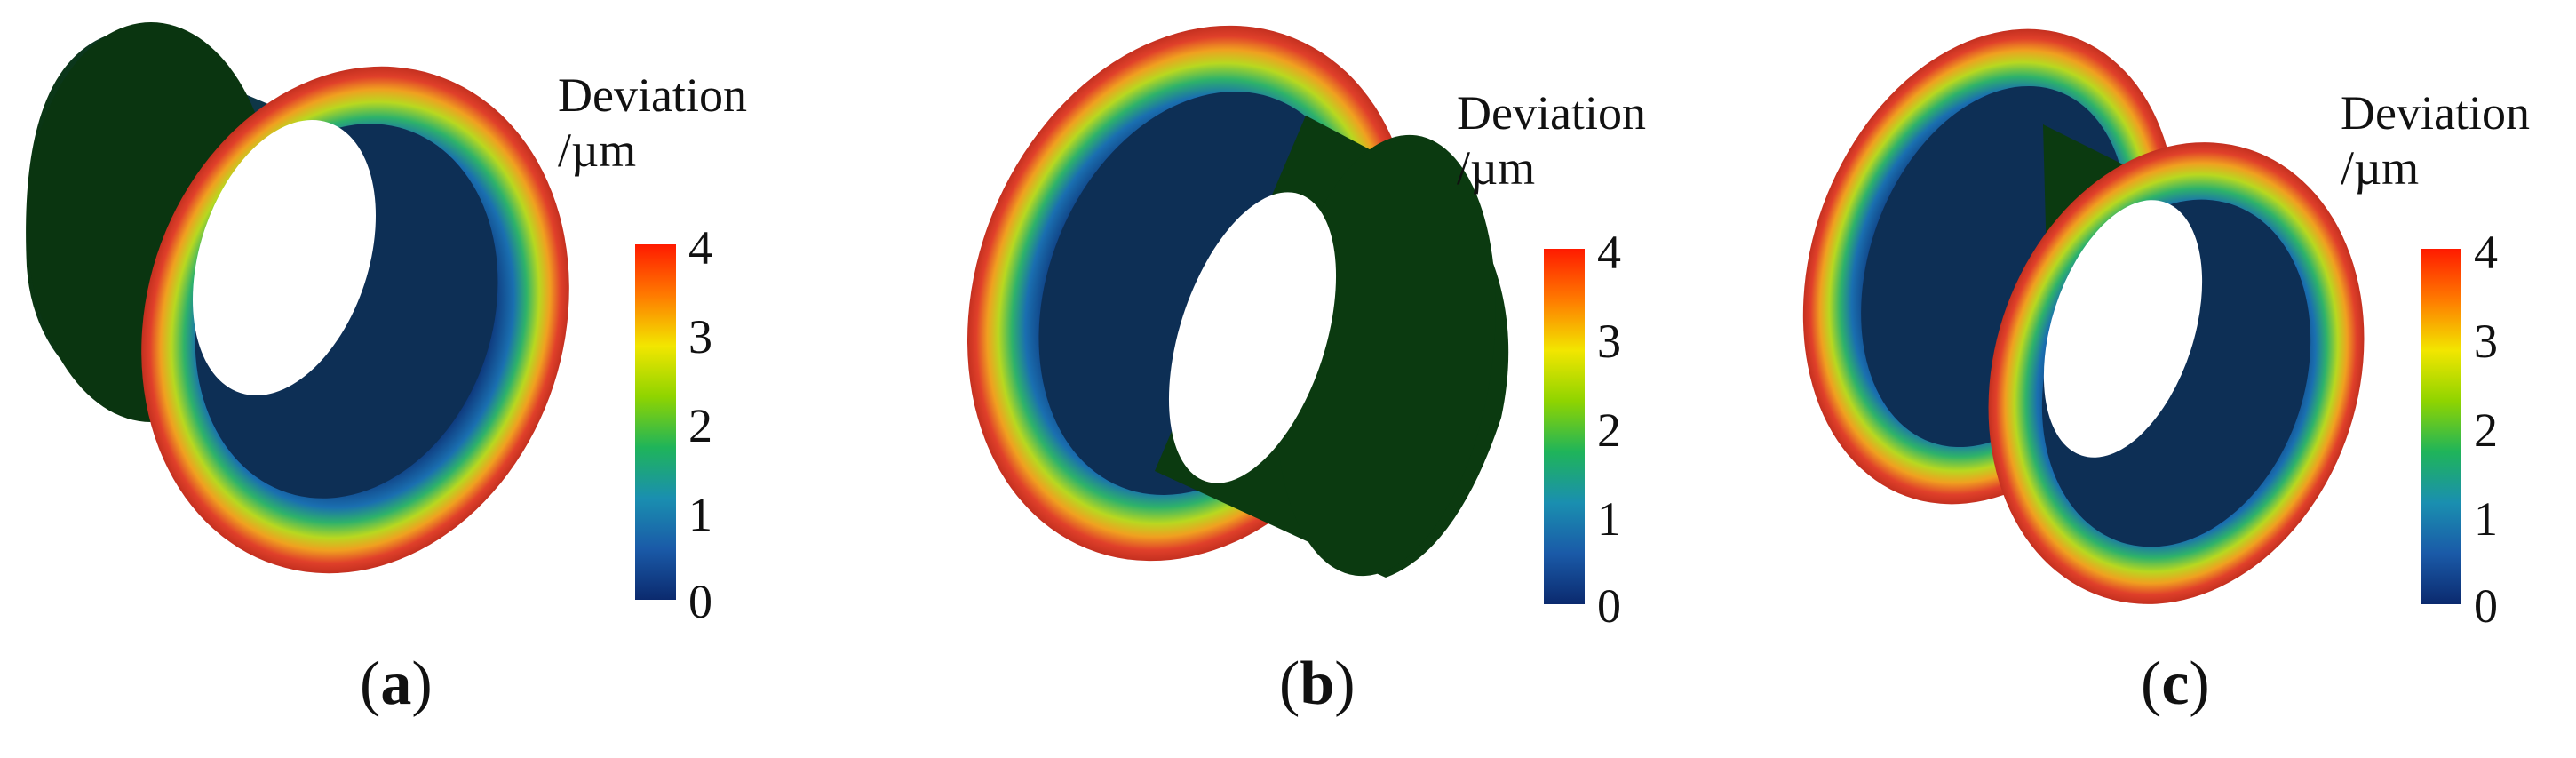 The height and width of the screenshot is (758, 2576). I want to click on panel-label: c, so click(2175, 684).